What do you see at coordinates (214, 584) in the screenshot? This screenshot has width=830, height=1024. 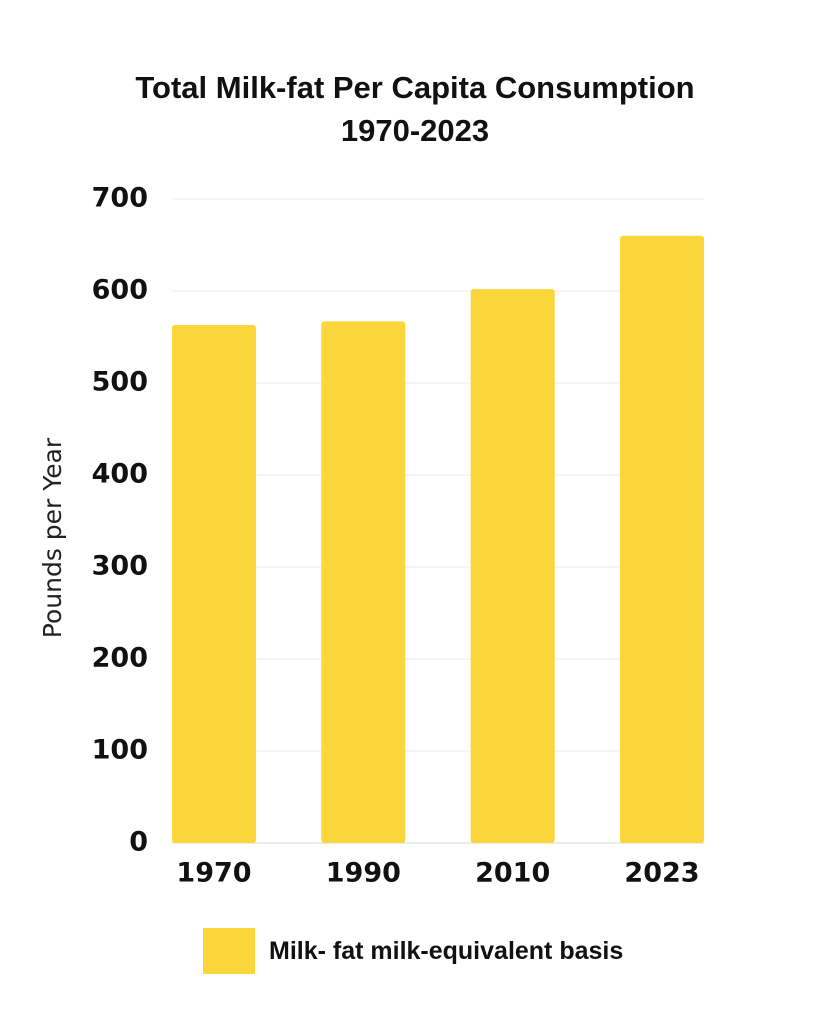 I see `bar-1970` at bounding box center [214, 584].